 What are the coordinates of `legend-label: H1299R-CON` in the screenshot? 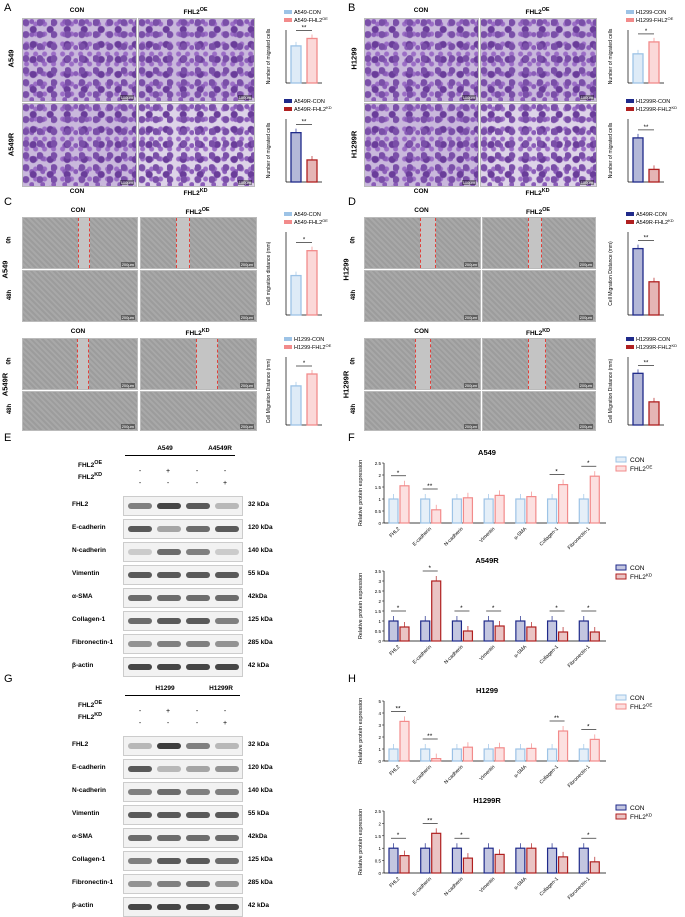 It's located at (653, 340).